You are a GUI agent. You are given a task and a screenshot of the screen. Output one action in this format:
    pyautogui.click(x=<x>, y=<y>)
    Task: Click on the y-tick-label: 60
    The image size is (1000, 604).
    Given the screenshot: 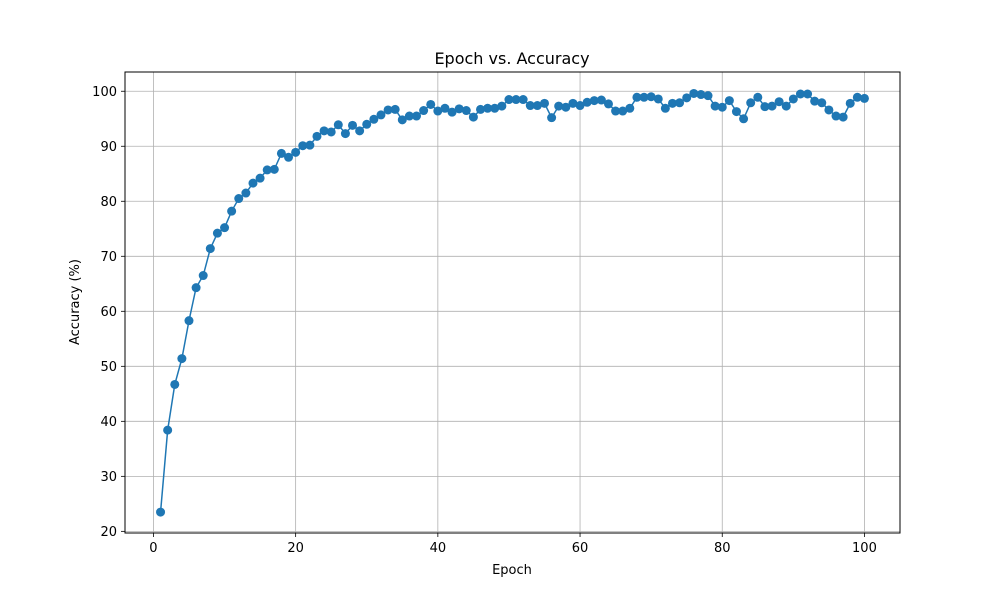 What is the action you would take?
    pyautogui.click(x=108, y=312)
    